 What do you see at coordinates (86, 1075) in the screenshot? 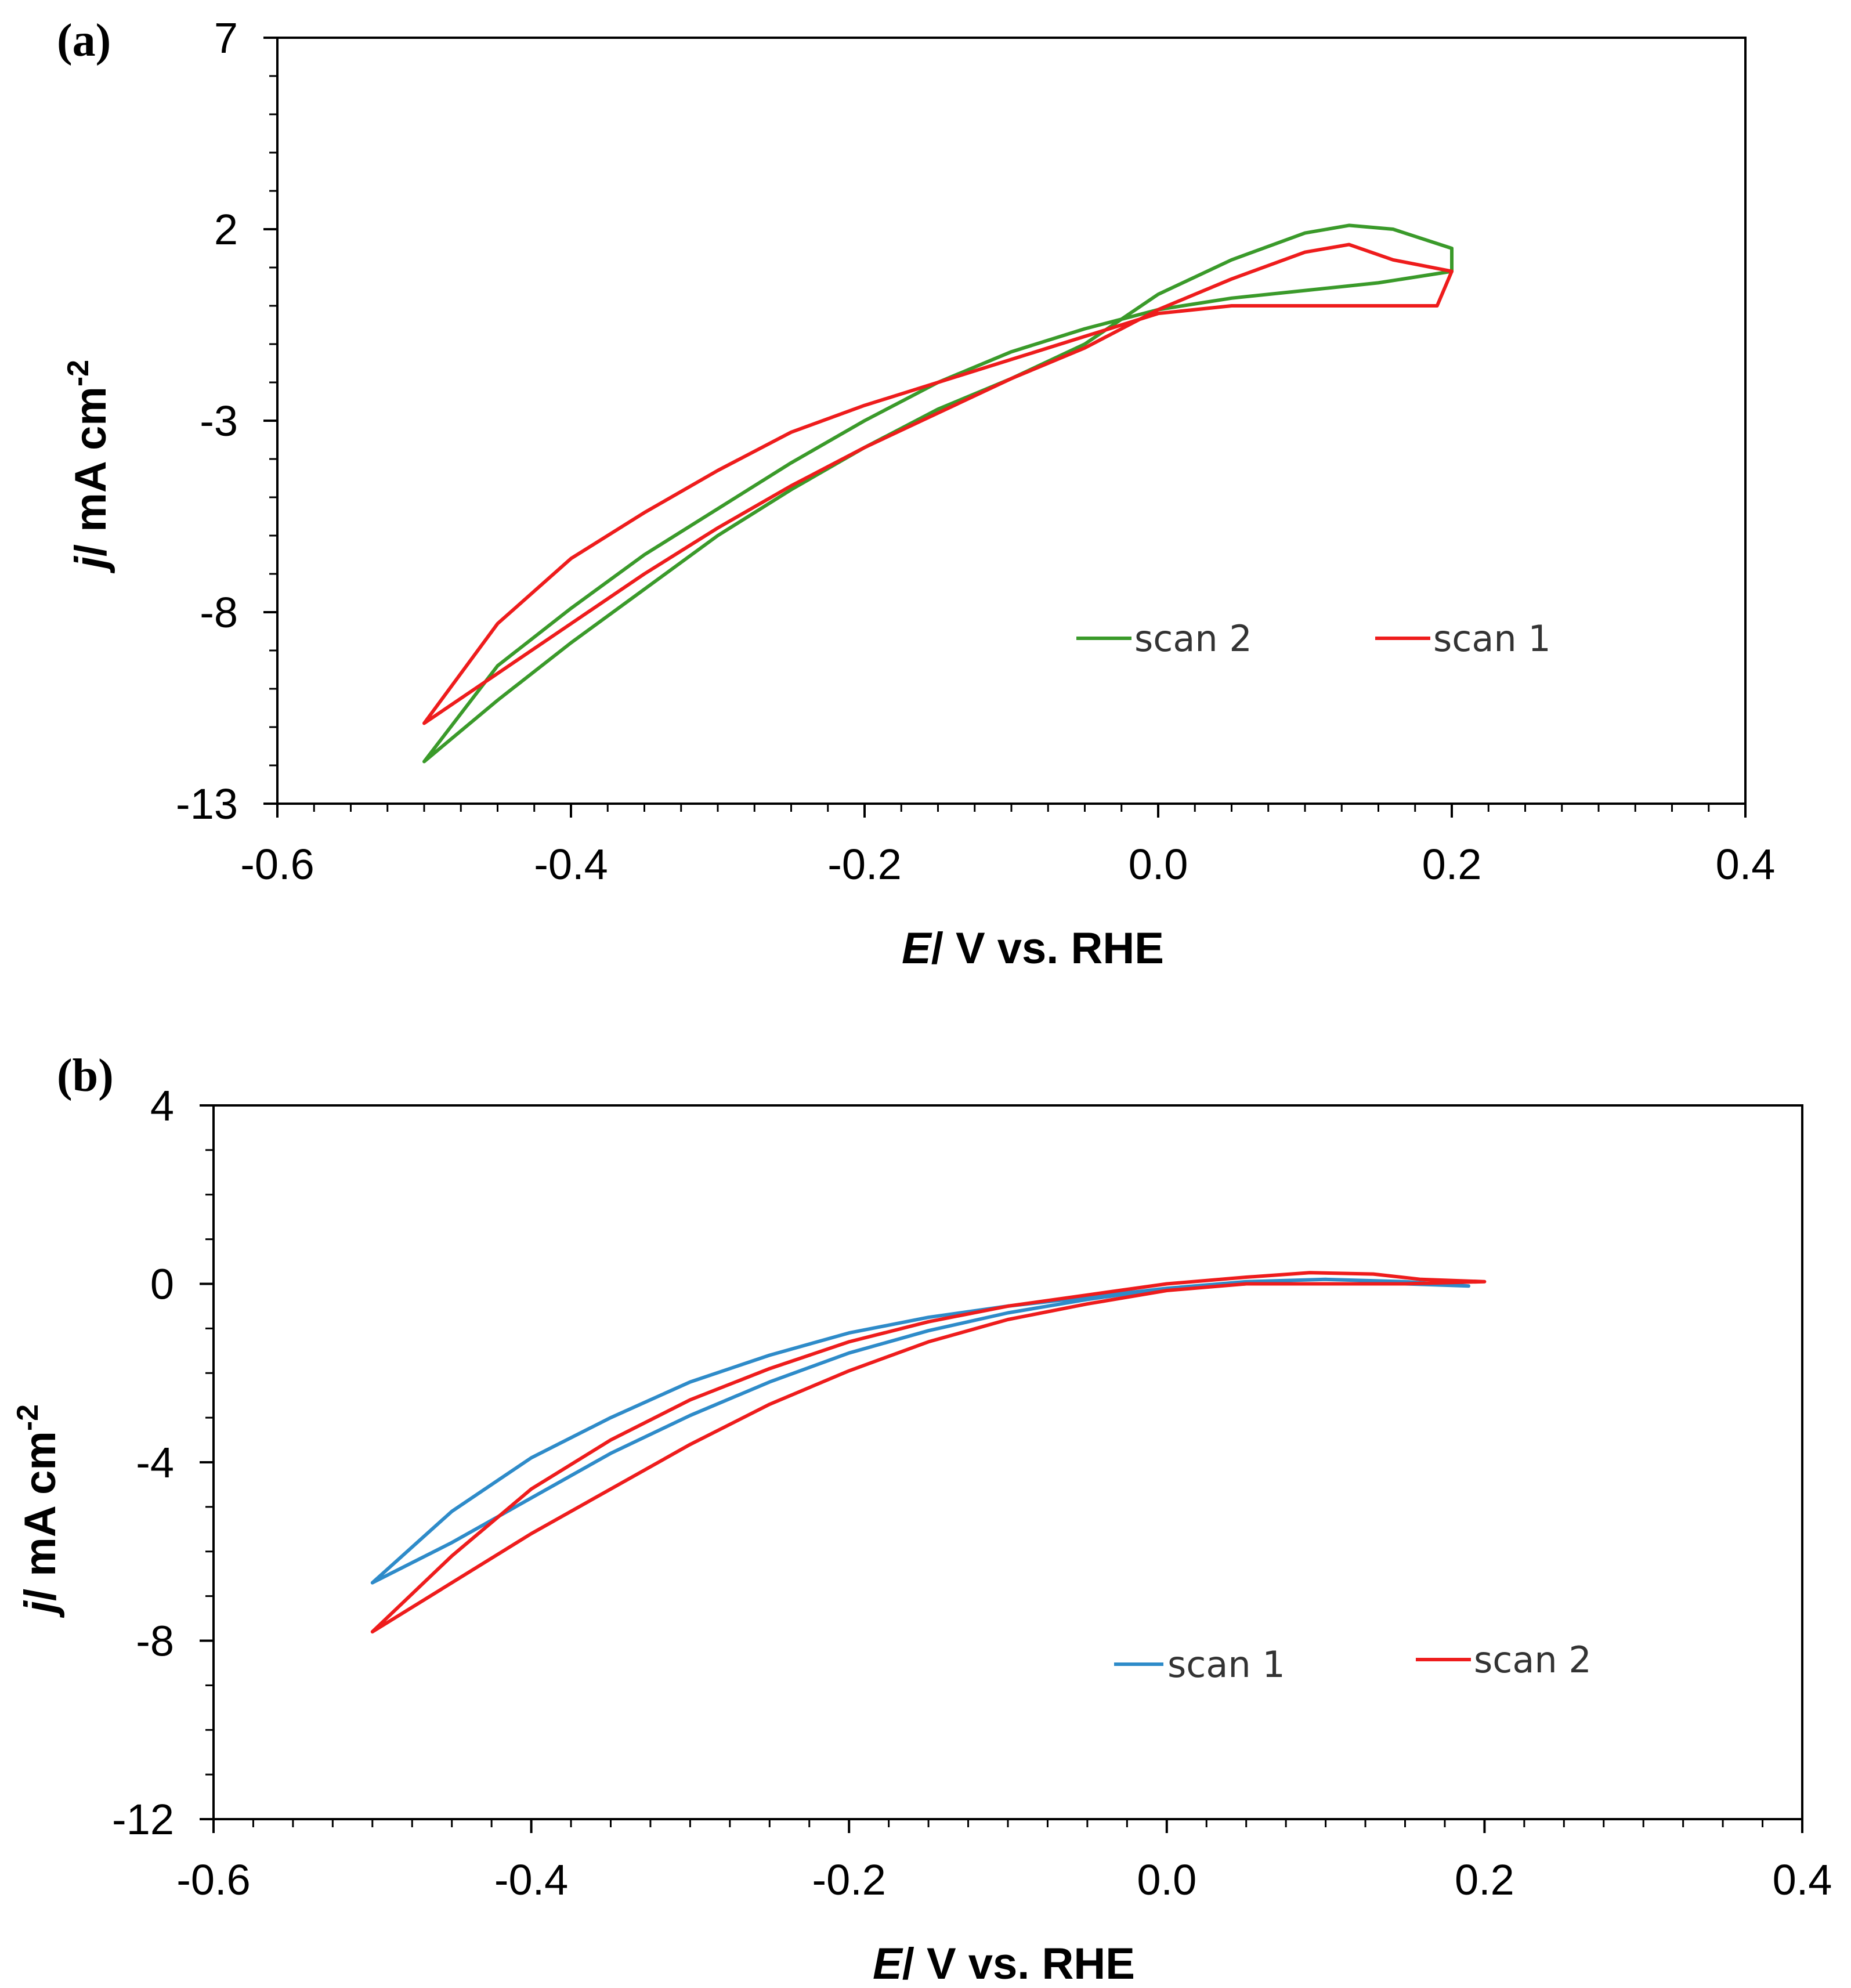
I see `panel-label: (b)` at bounding box center [86, 1075].